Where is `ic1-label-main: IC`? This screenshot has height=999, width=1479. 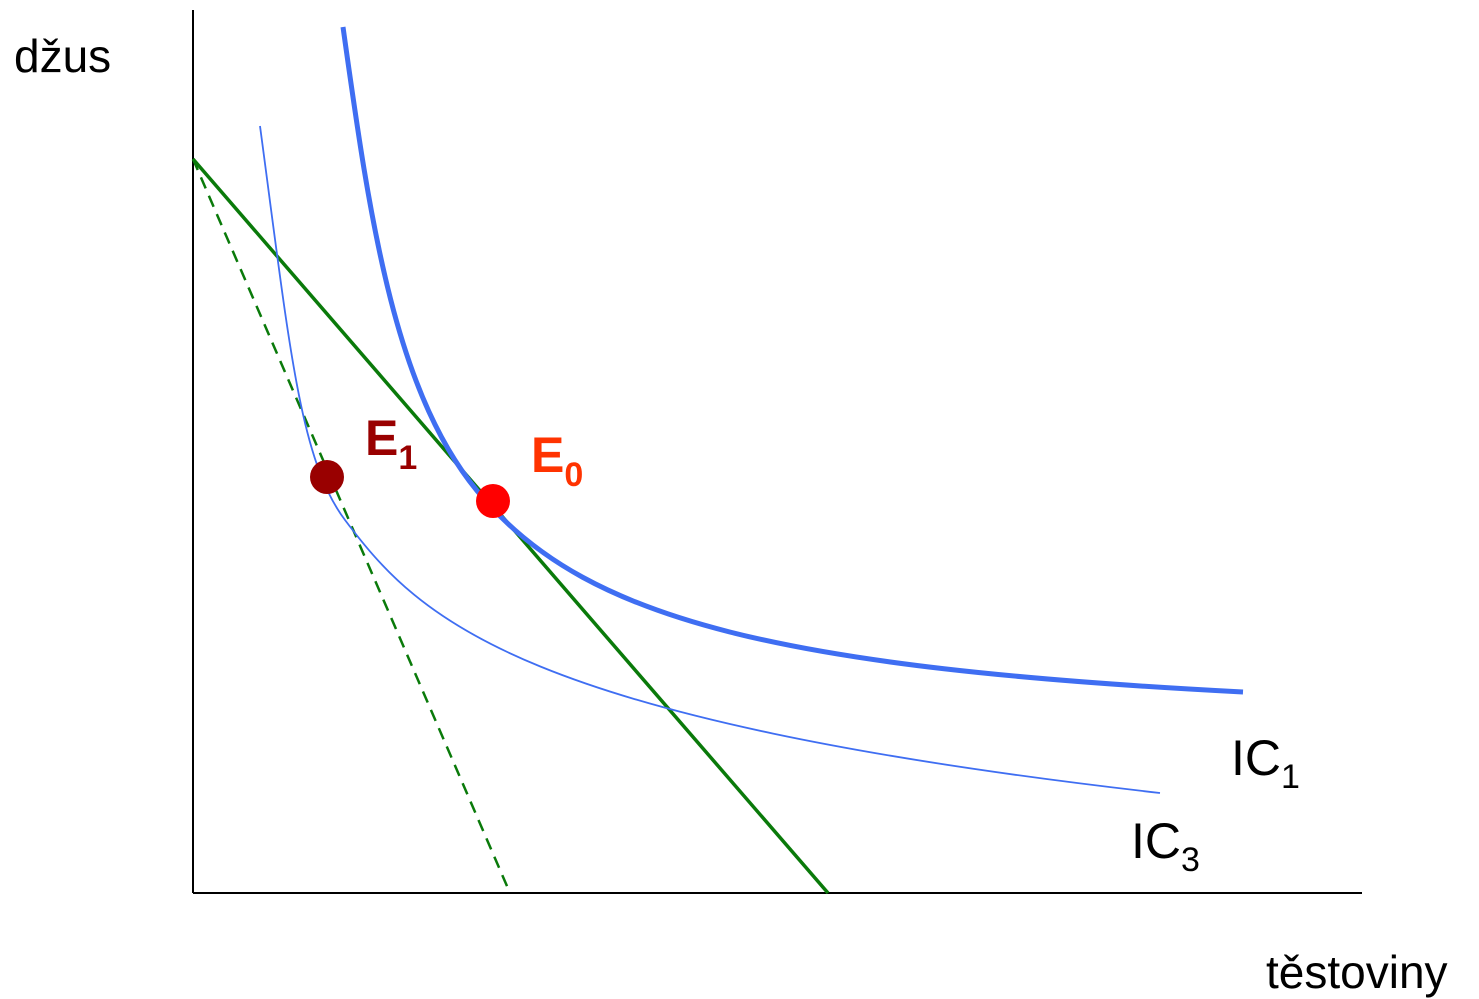
ic1-label-main: IC is located at coordinates (1256, 758).